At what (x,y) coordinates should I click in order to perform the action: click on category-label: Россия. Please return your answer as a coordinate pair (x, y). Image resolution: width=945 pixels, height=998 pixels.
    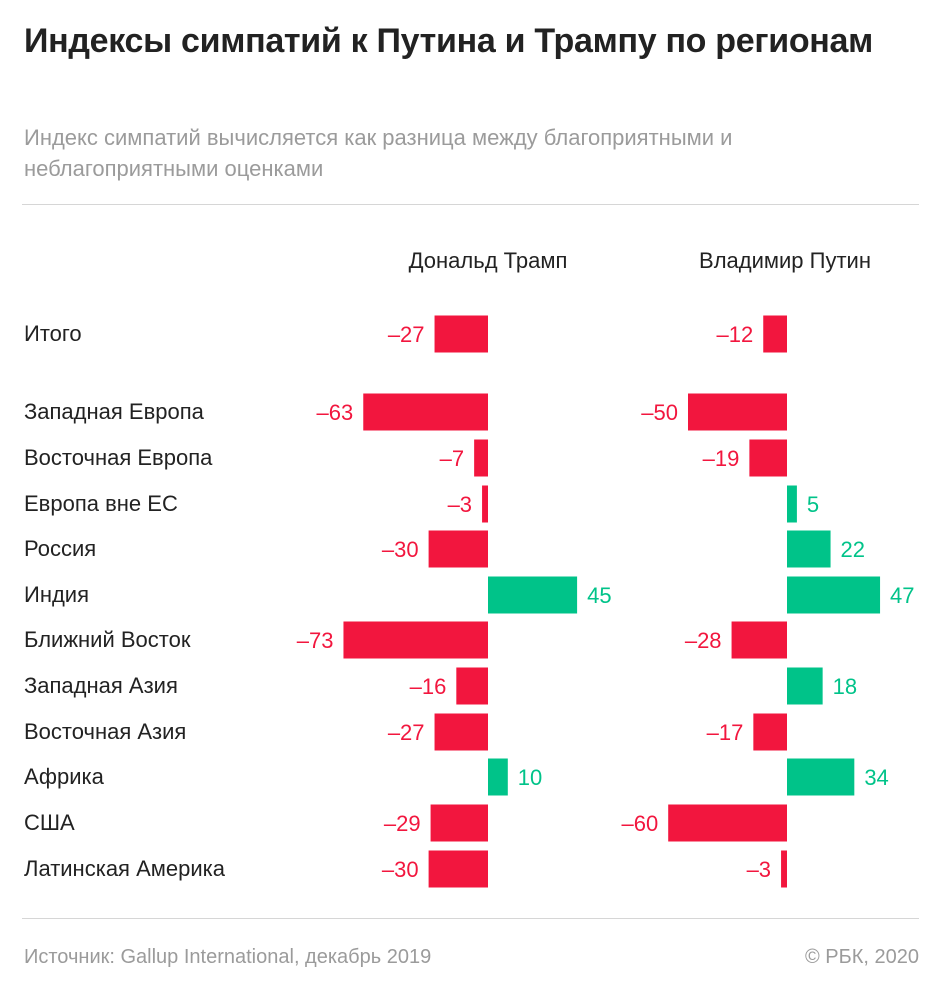
    Looking at the image, I should click on (60, 548).